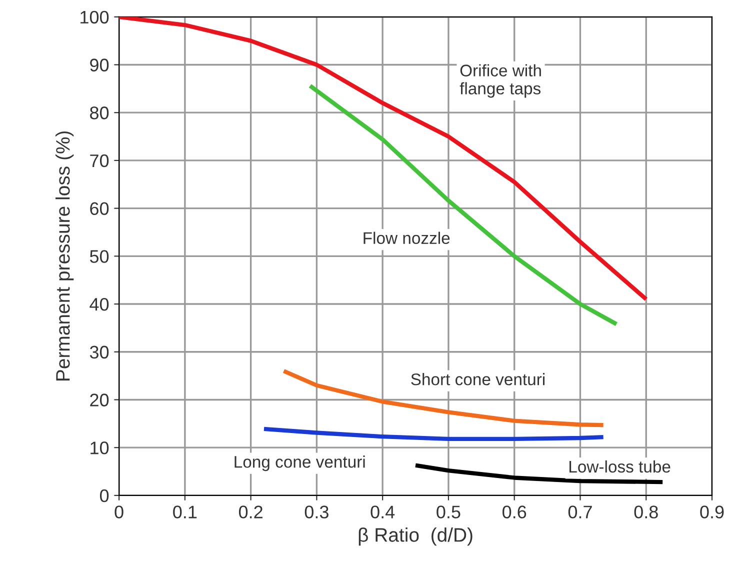  What do you see at coordinates (185, 512) in the screenshot?
I see `x-tick-label: 0.1` at bounding box center [185, 512].